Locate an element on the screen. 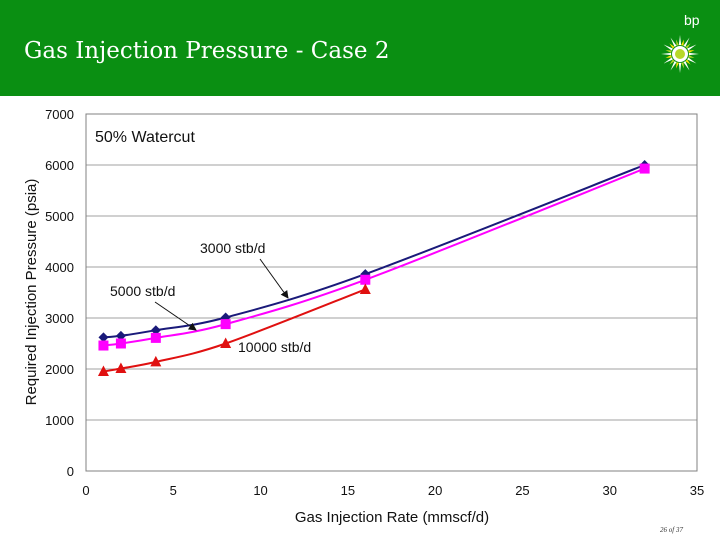 The image size is (720, 540). x-tick-label: 15 is located at coordinates (348, 490).